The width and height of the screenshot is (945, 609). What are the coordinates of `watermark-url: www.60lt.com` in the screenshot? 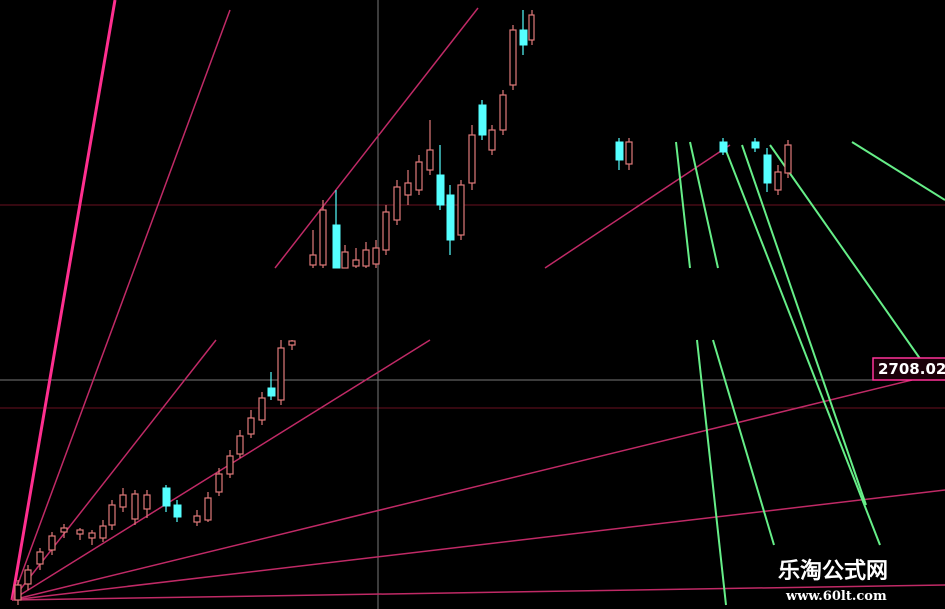 It's located at (836, 596).